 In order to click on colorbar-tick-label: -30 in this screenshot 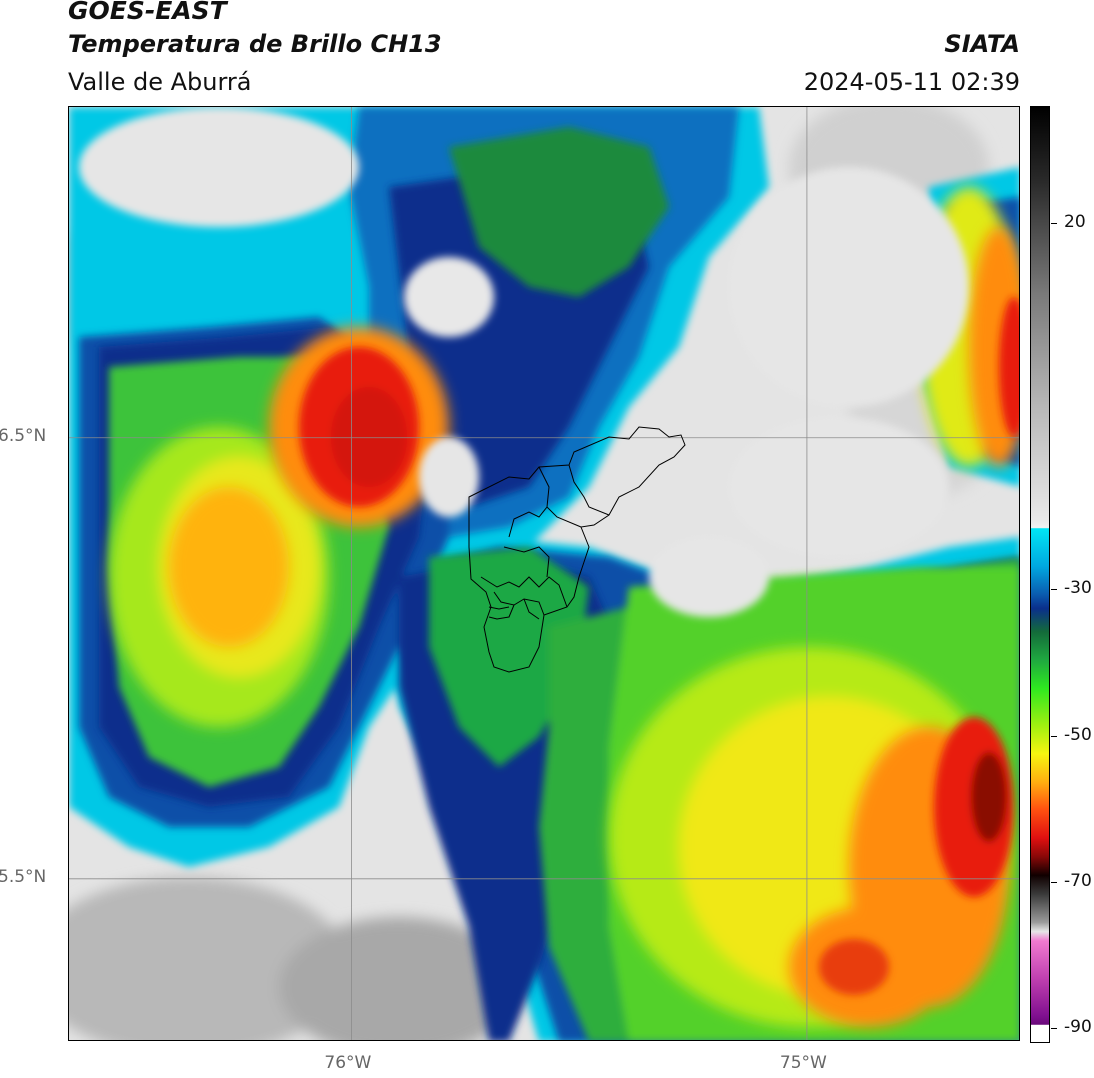, I will do `click(1078, 588)`.